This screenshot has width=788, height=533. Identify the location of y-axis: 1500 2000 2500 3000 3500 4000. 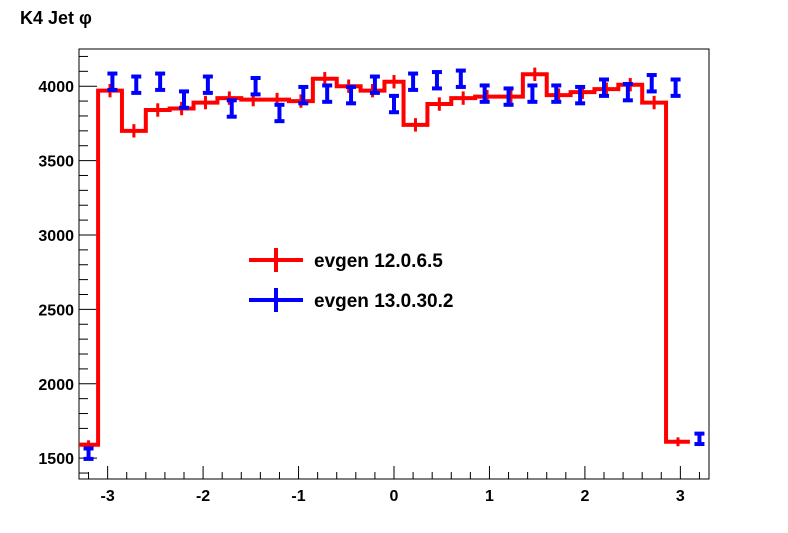
(67, 264).